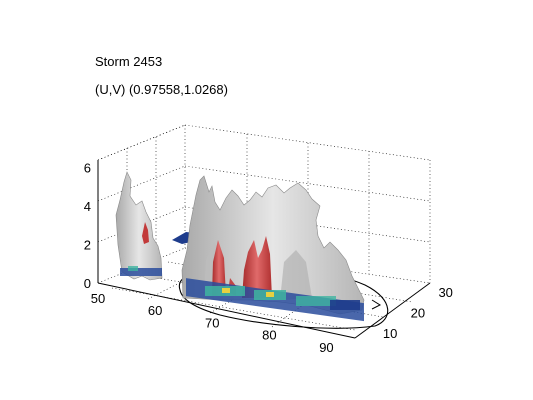 This screenshot has height=400, width=533. Describe the element at coordinates (87, 245) in the screenshot. I see `z-tick-label: 2` at that location.